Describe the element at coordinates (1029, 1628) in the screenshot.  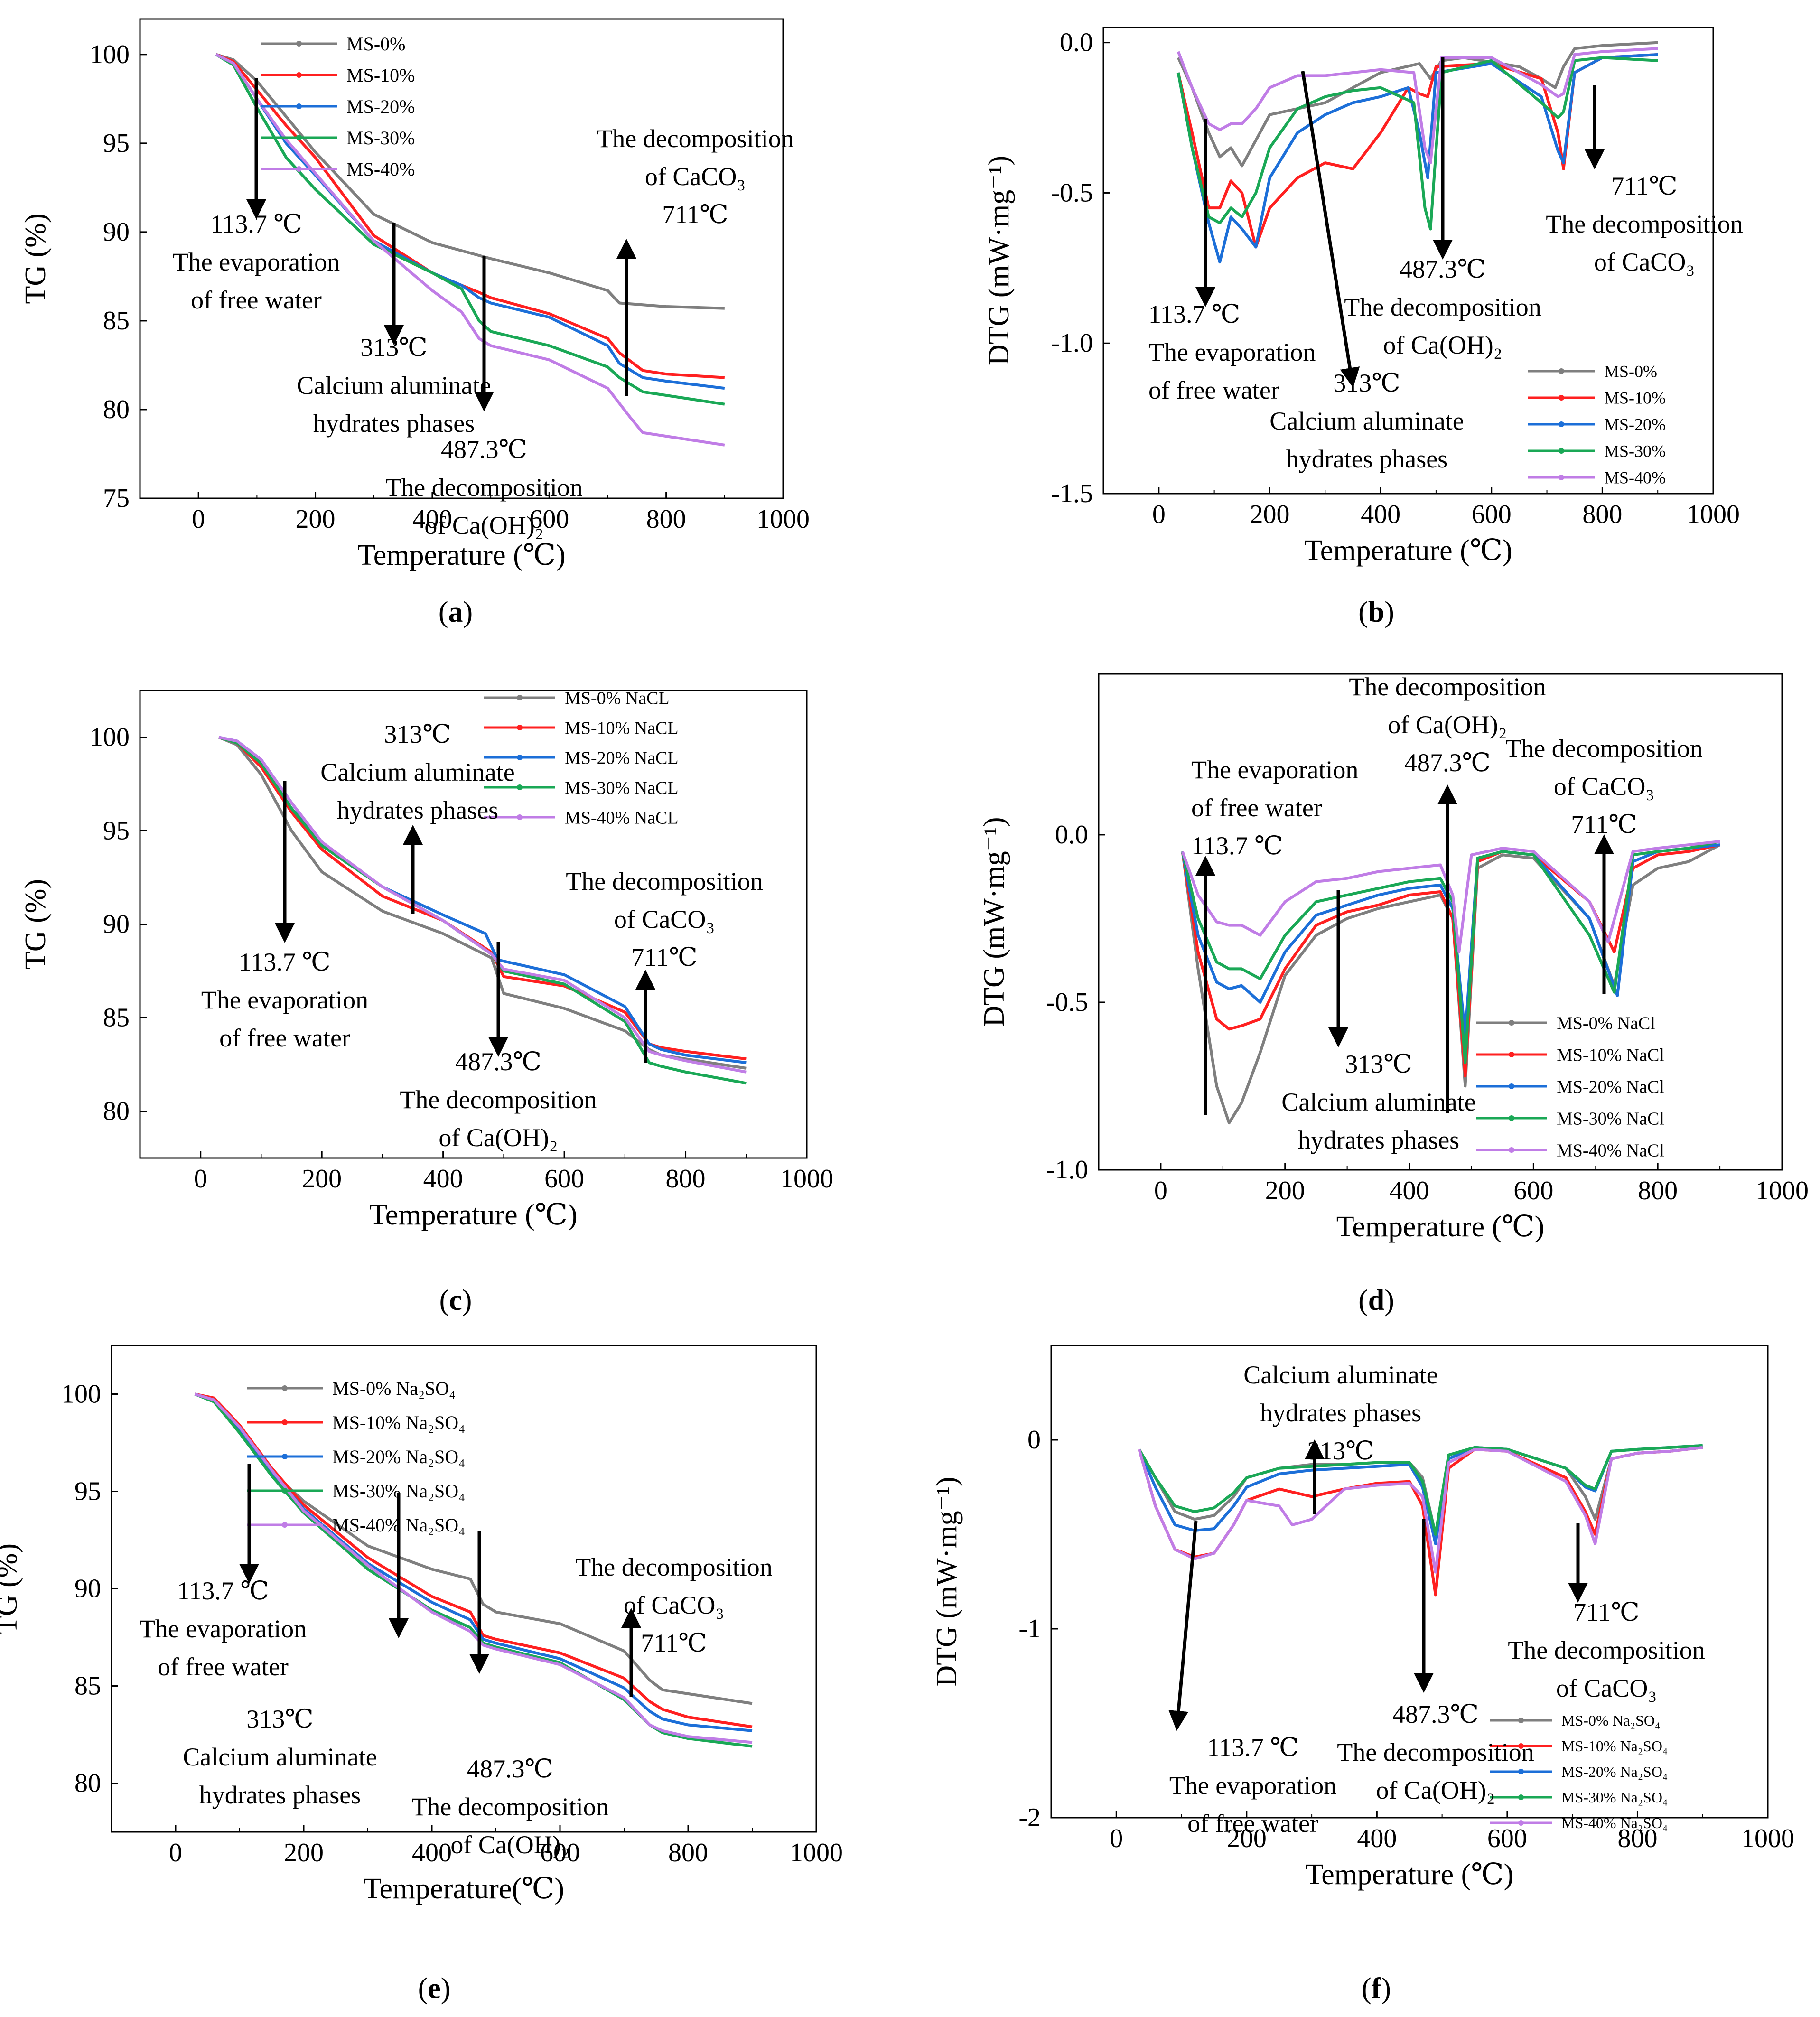
I see `y-tick-label: -1` at that location.